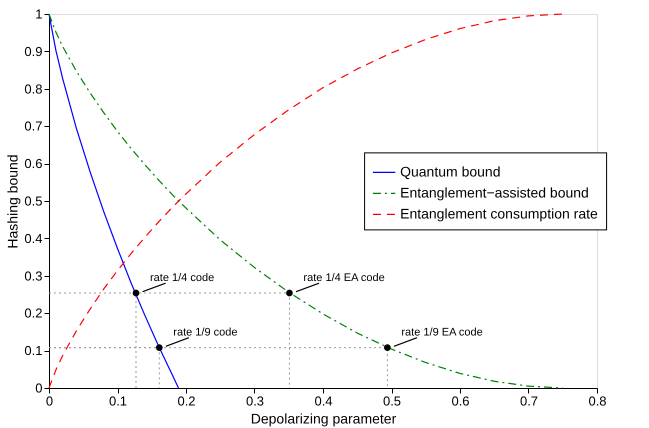 This screenshot has height=428, width=649. I want to click on y-tick-label: 0.2, so click(33, 313).